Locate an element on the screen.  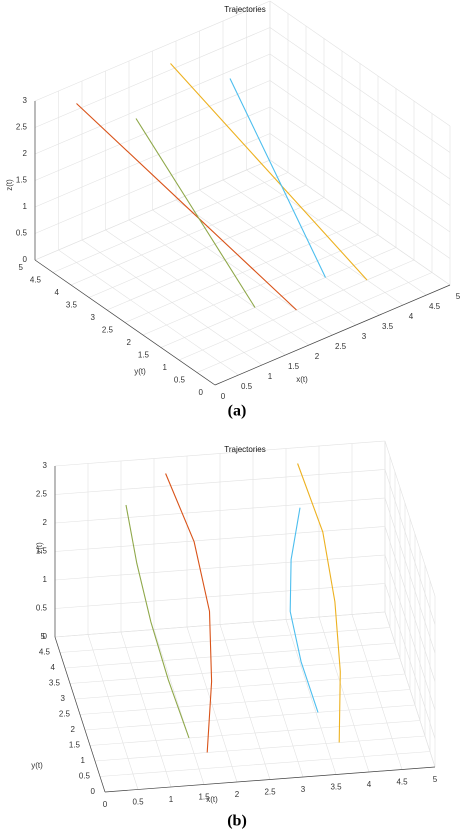
y-tick-label: 2.5 is located at coordinates (65, 714).